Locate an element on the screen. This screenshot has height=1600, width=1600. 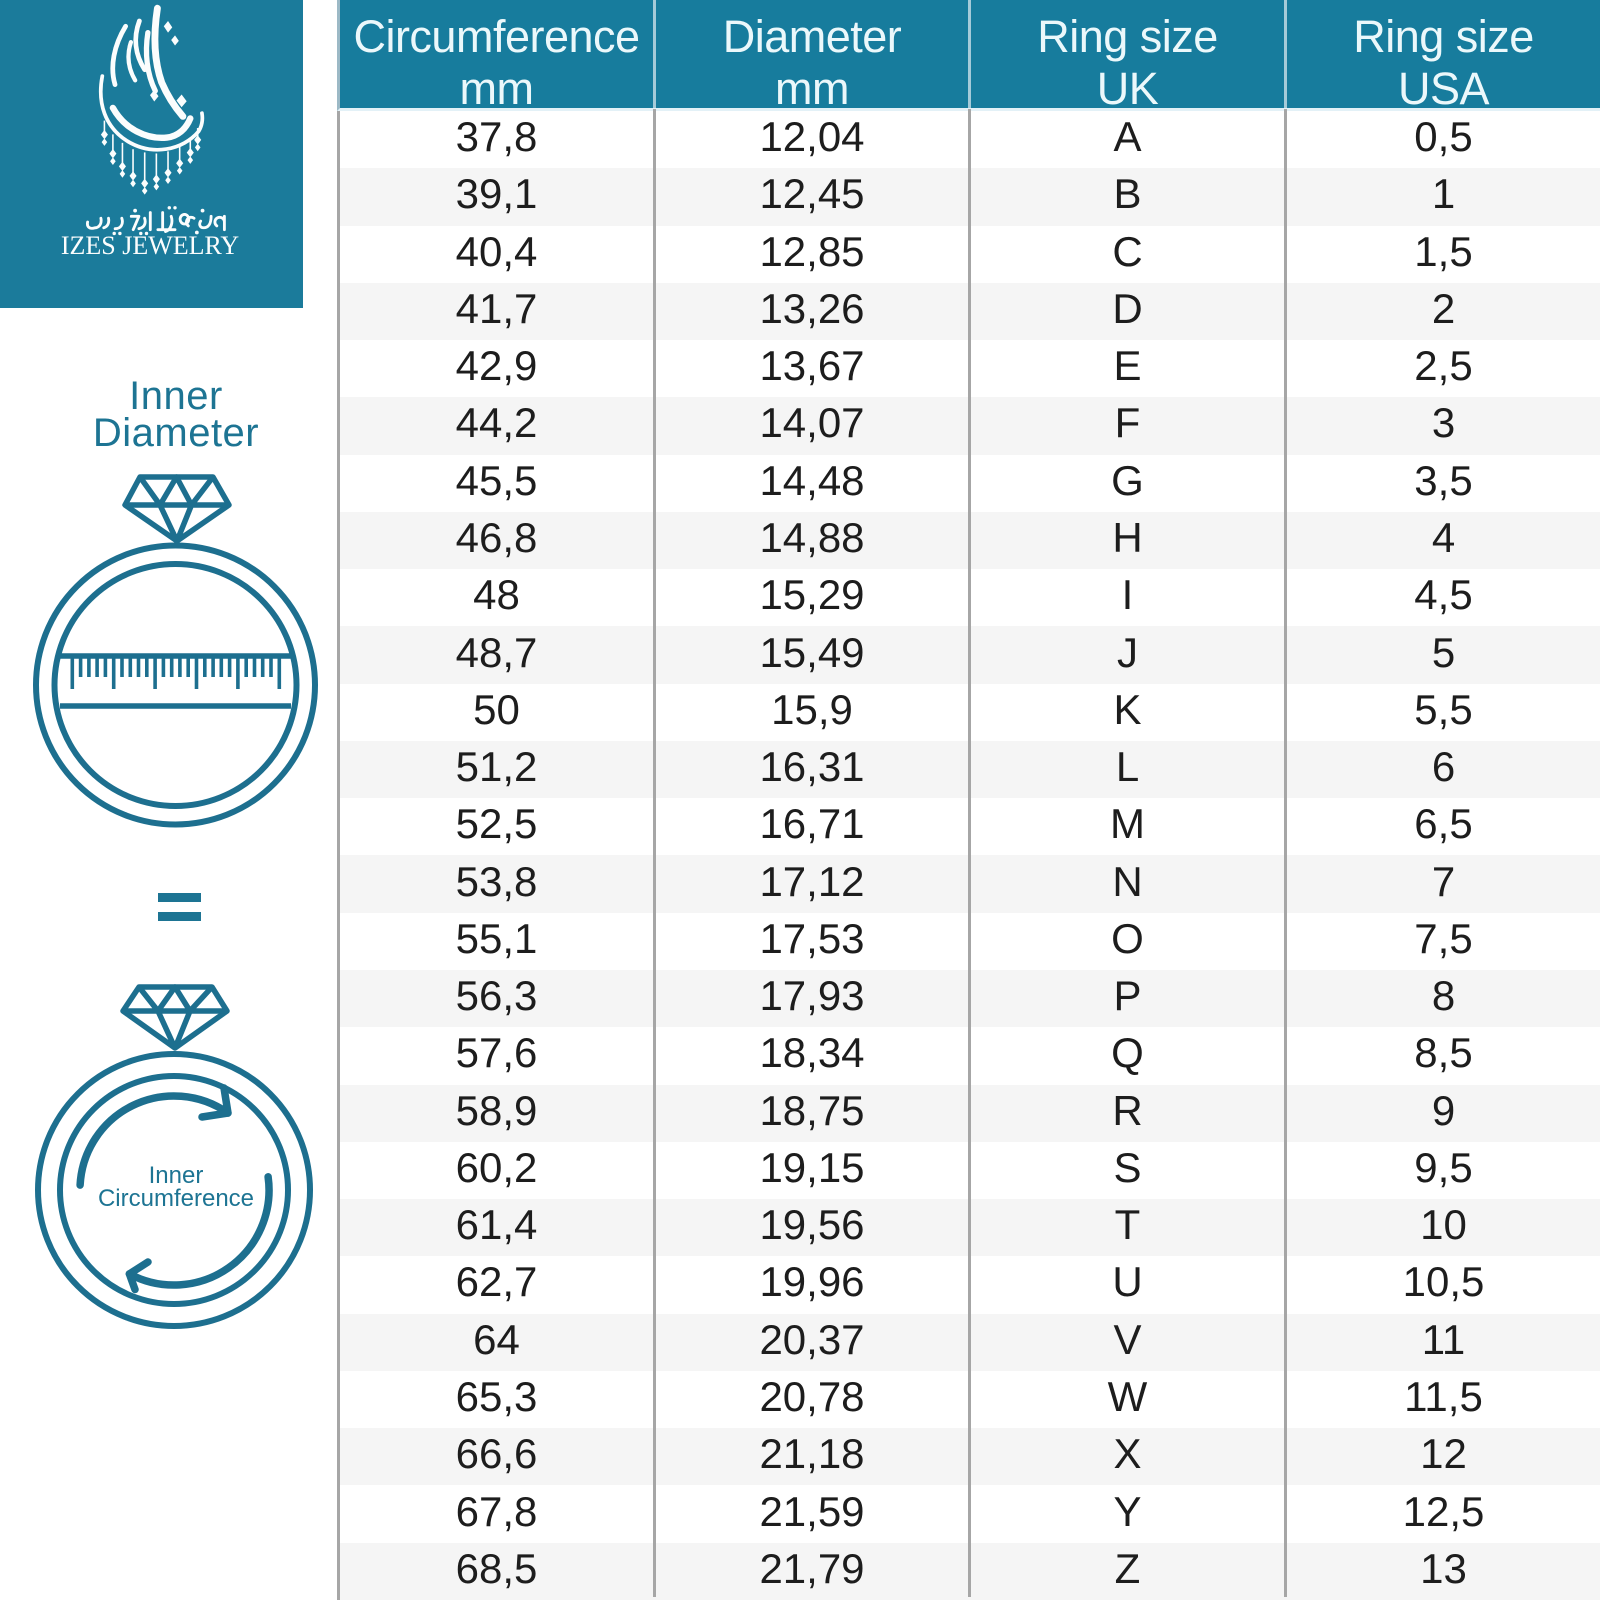
svg-text: IZES JEWELRY is located at coordinates (150, 245).